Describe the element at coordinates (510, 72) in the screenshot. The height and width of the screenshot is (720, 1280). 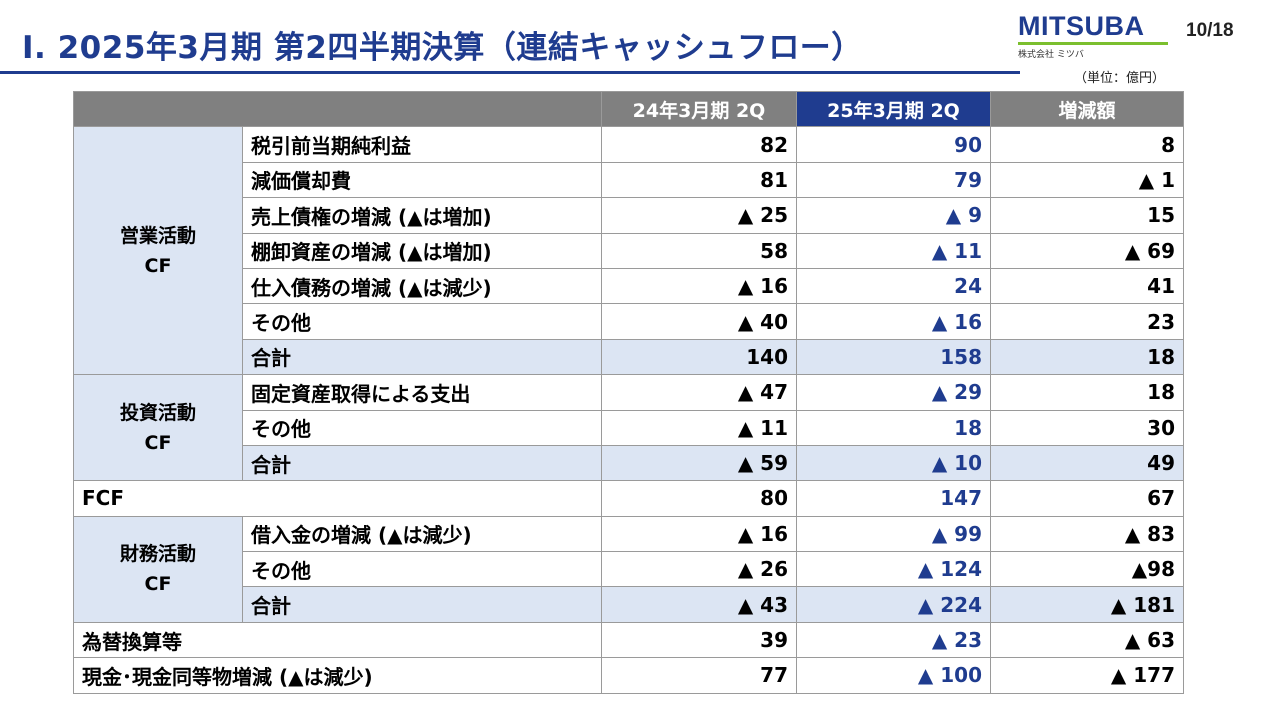
I see `title-underline` at that location.